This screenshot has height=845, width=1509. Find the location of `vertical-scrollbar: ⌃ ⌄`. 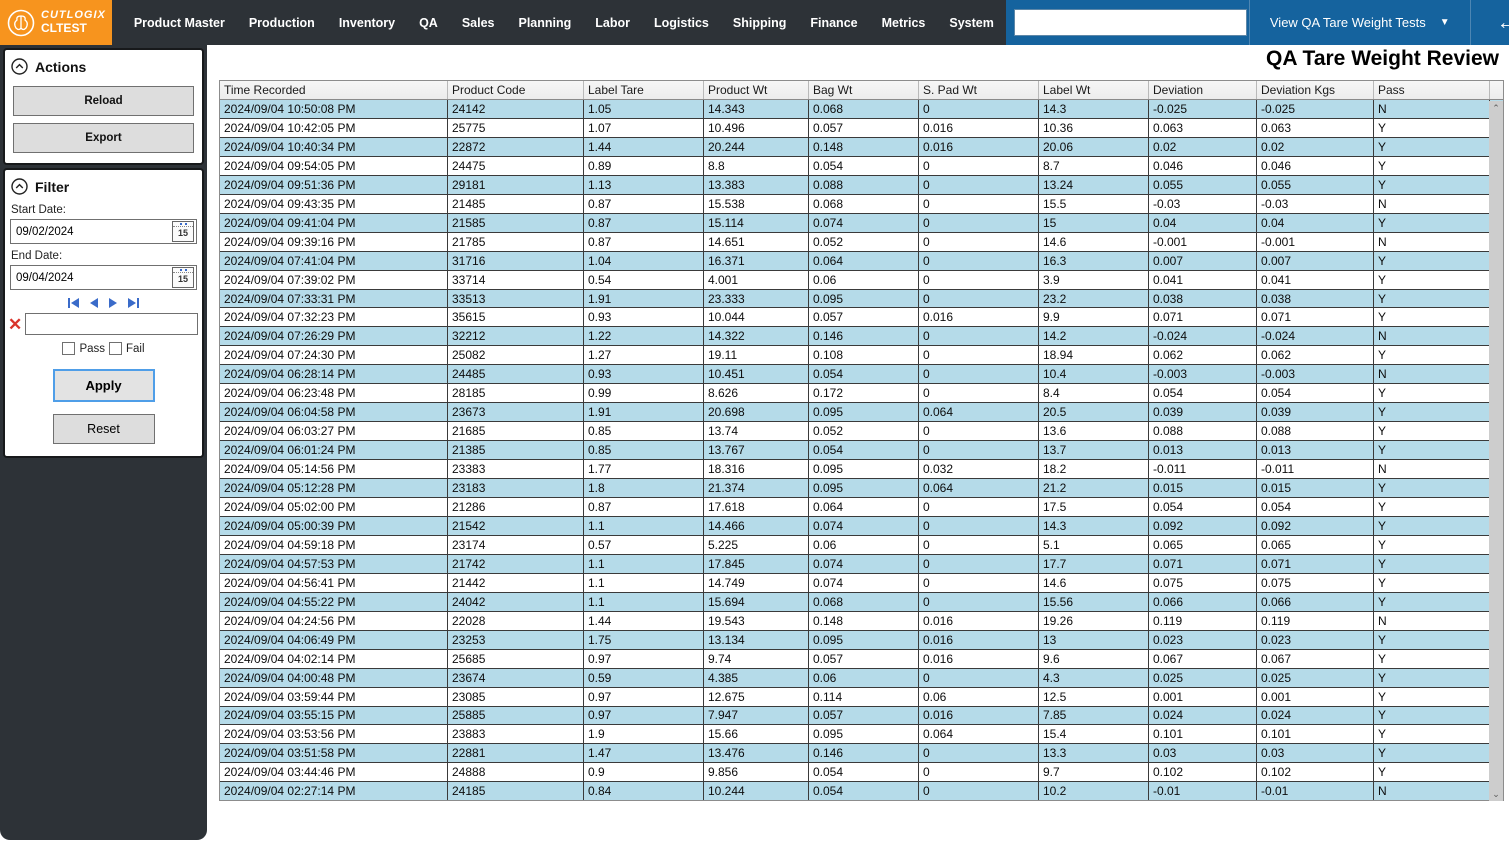

vertical-scrollbar: ⌃ ⌄ is located at coordinates (1496, 451).